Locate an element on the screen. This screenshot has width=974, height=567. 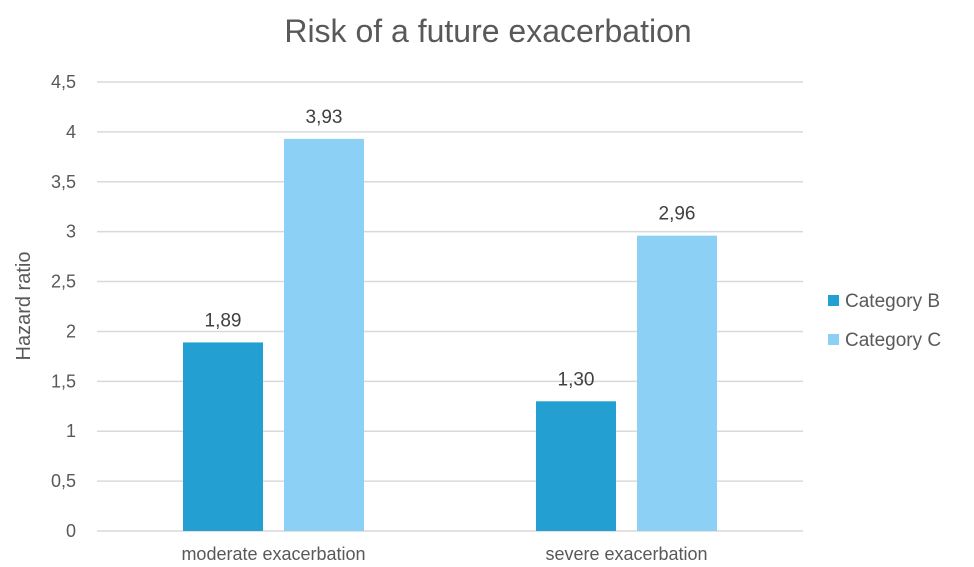
y-tick-label-1: 0,5 is located at coordinates (63, 481).